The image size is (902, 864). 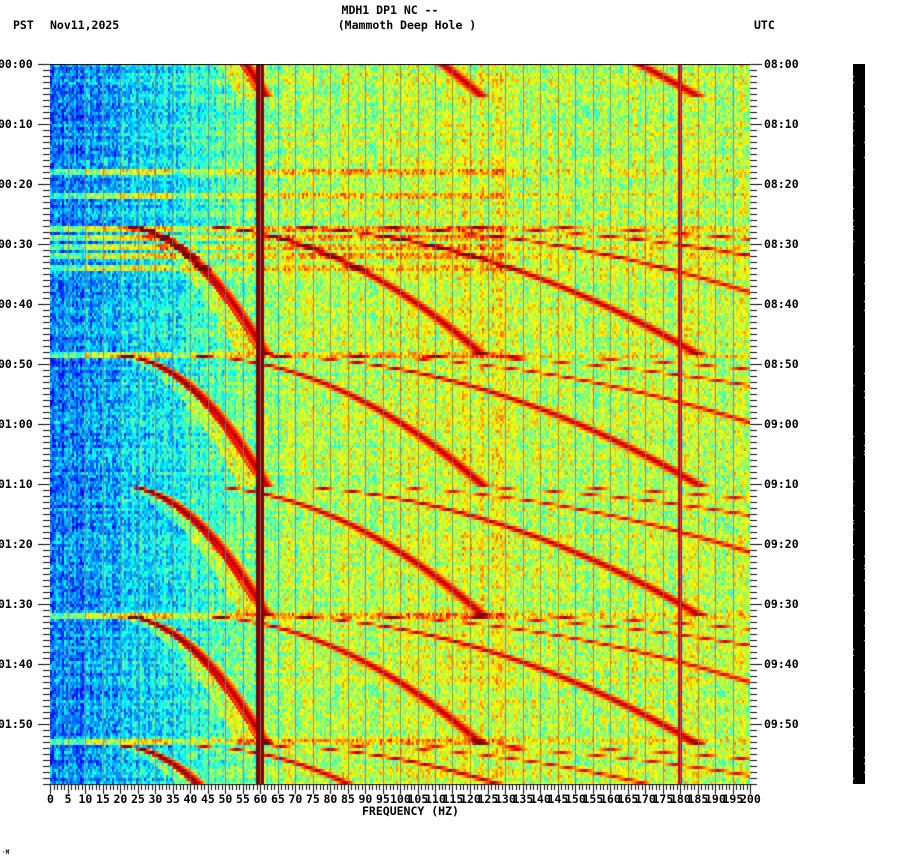 What do you see at coordinates (16, 184) in the screenshot?
I see `y-tick-label-left: 00:20` at bounding box center [16, 184].